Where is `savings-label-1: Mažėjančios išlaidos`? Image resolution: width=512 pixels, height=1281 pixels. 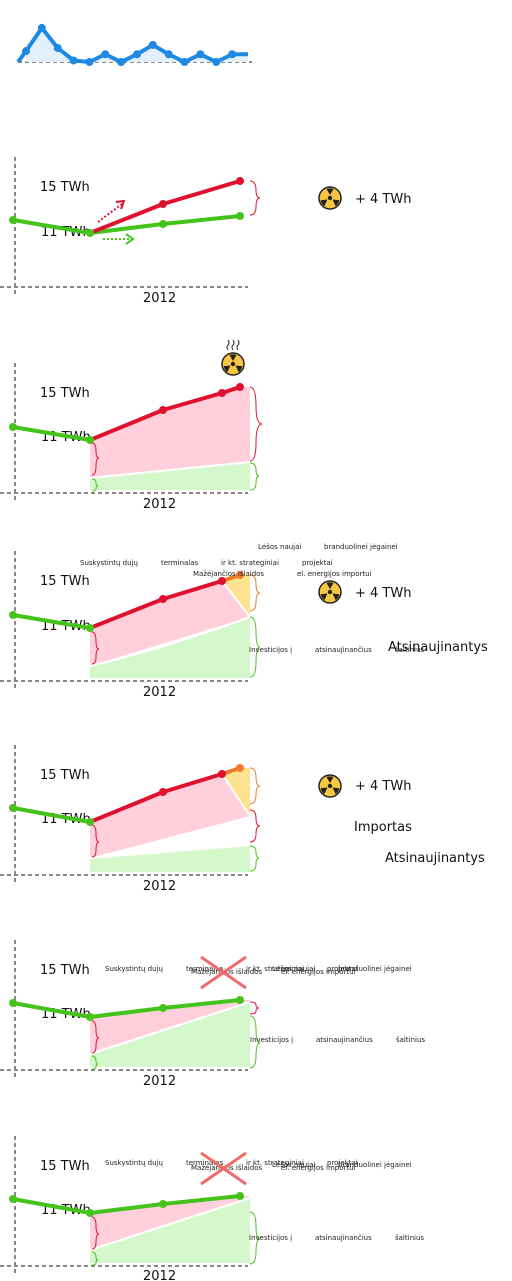 savings-label-1: Mažėjančios išlaidos is located at coordinates (228, 574).